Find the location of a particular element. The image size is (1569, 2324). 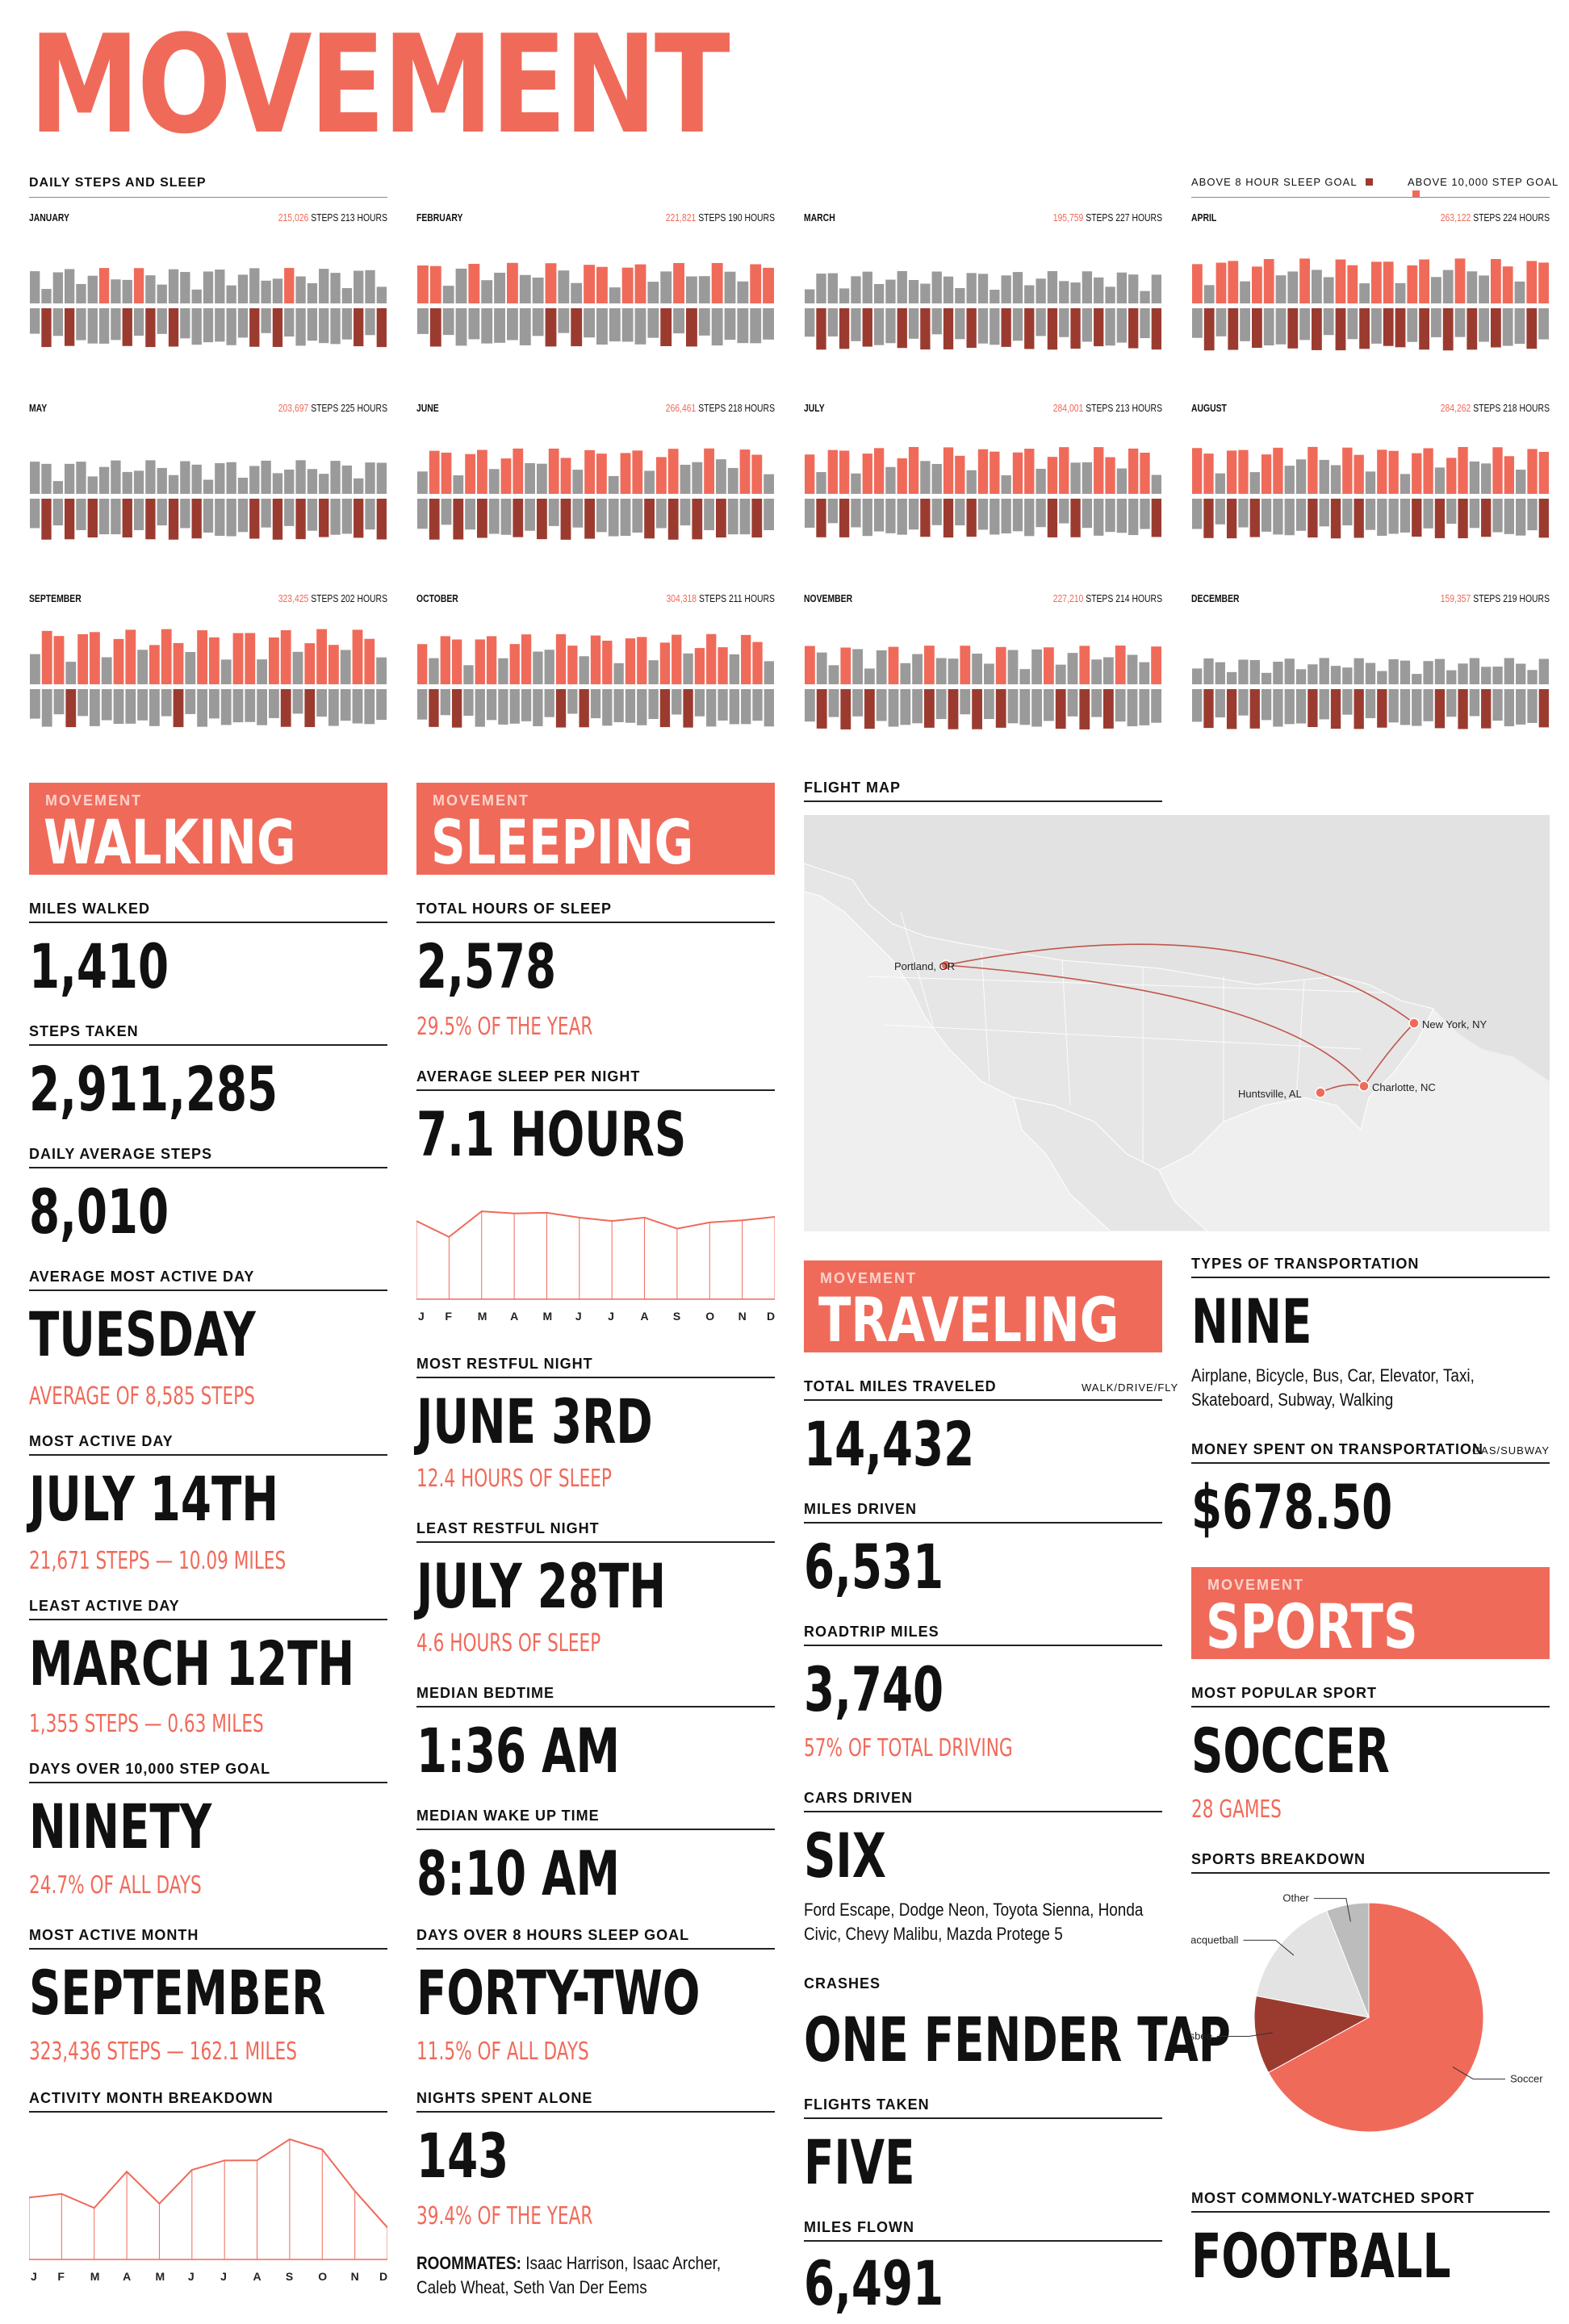

least-active-day-label: LEAST ACTIVE DAY is located at coordinates (105, 1606).